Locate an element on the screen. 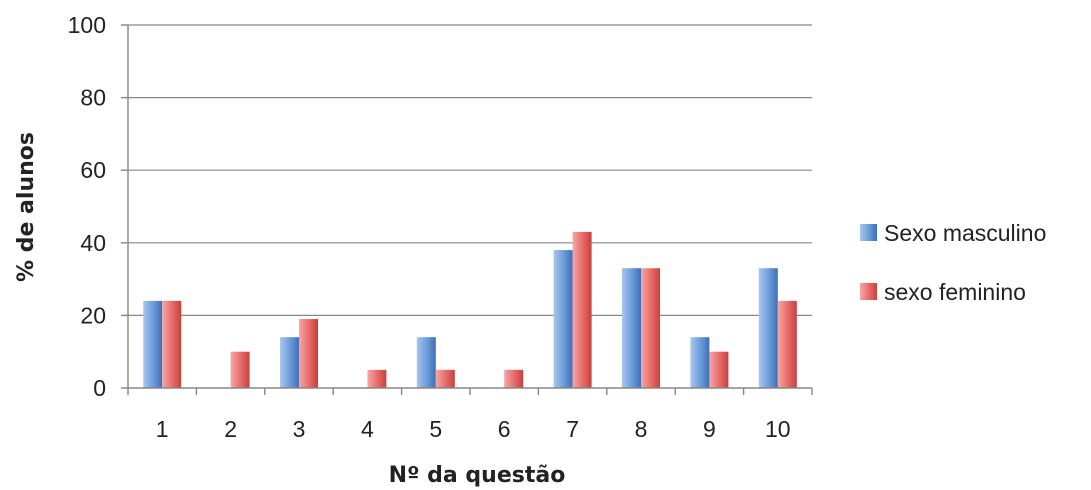 Image resolution: width=1091 pixels, height=490 pixels. x-tick-label: 4 is located at coordinates (367, 429).